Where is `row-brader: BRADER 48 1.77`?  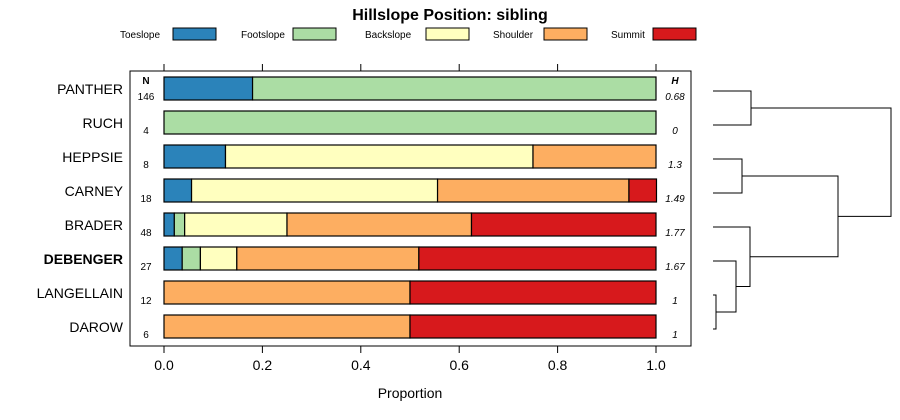 row-brader: BRADER 48 1.77 is located at coordinates (375, 225).